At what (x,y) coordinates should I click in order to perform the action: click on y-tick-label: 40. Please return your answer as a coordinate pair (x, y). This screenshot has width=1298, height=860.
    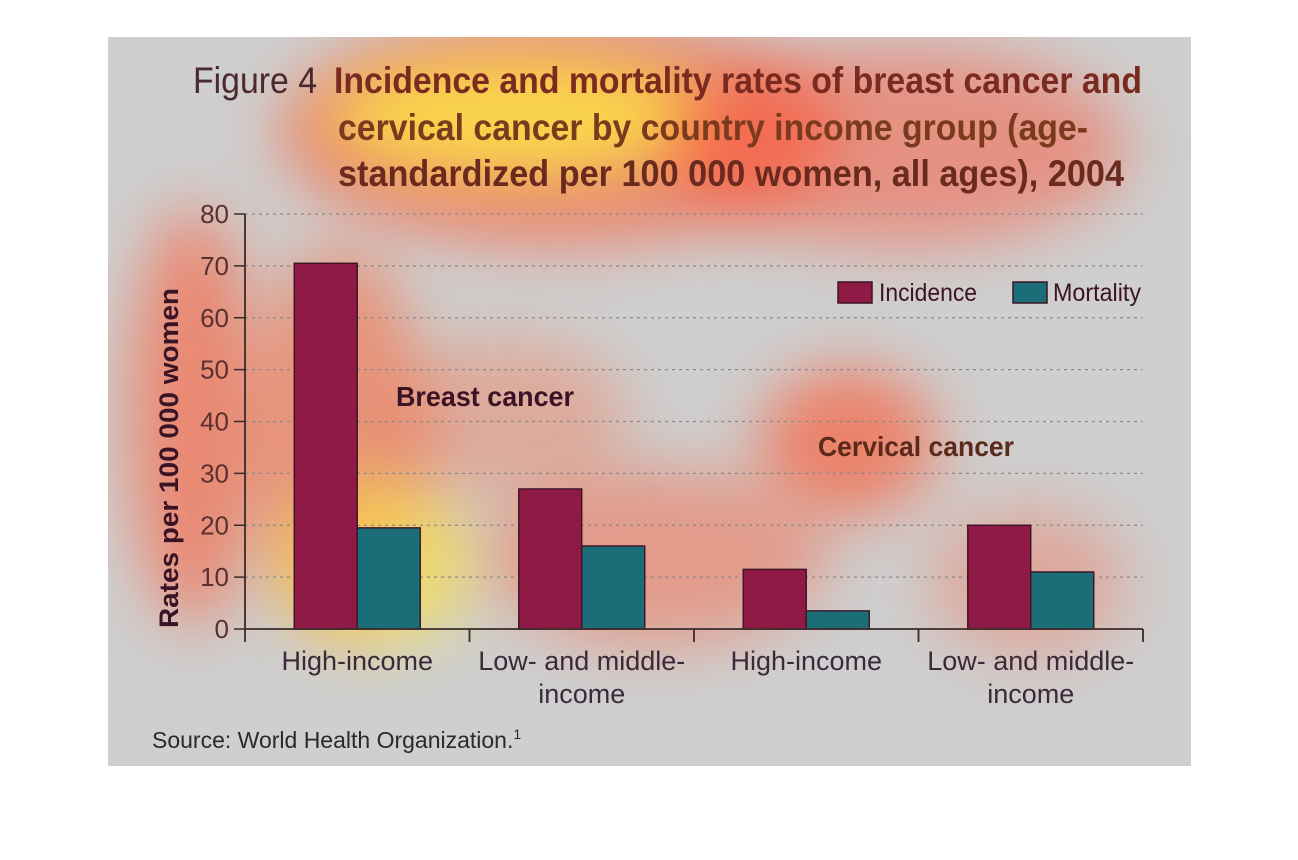
    Looking at the image, I should click on (214, 422).